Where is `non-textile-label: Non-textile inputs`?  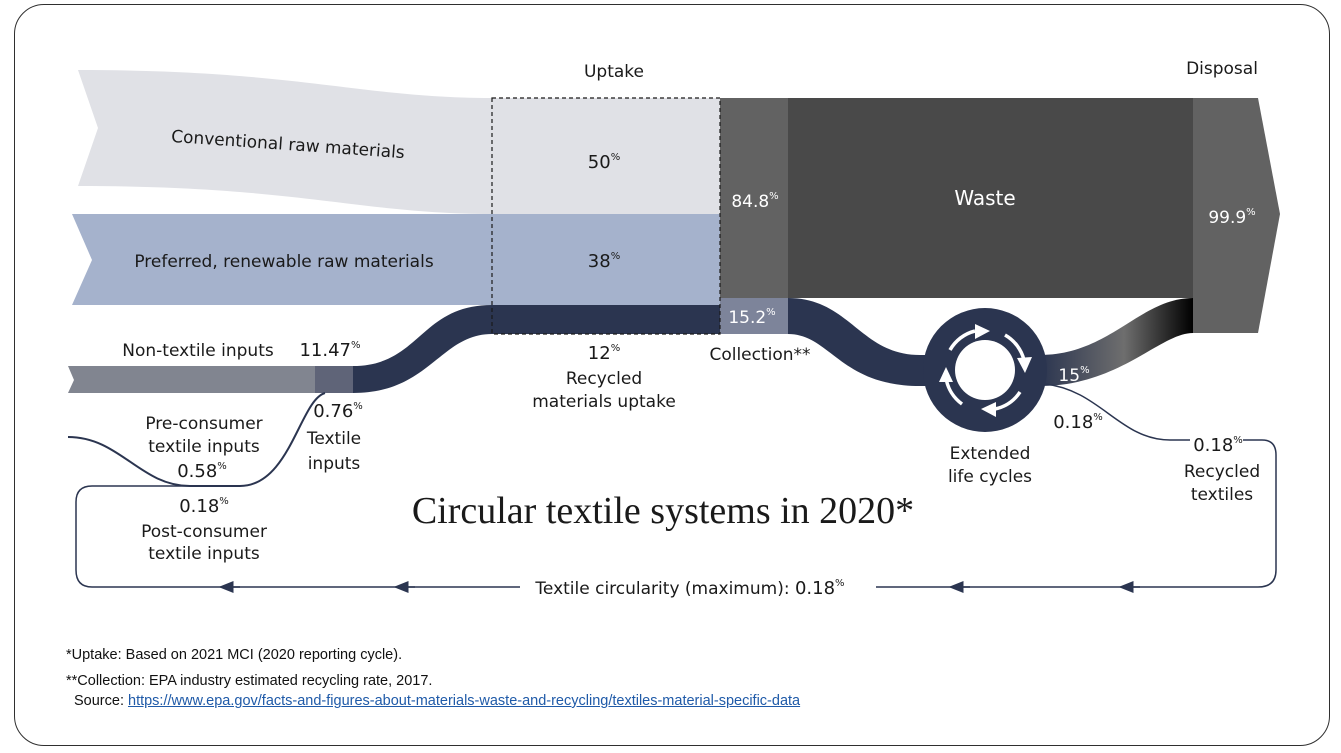 non-textile-label: Non-textile inputs is located at coordinates (198, 351).